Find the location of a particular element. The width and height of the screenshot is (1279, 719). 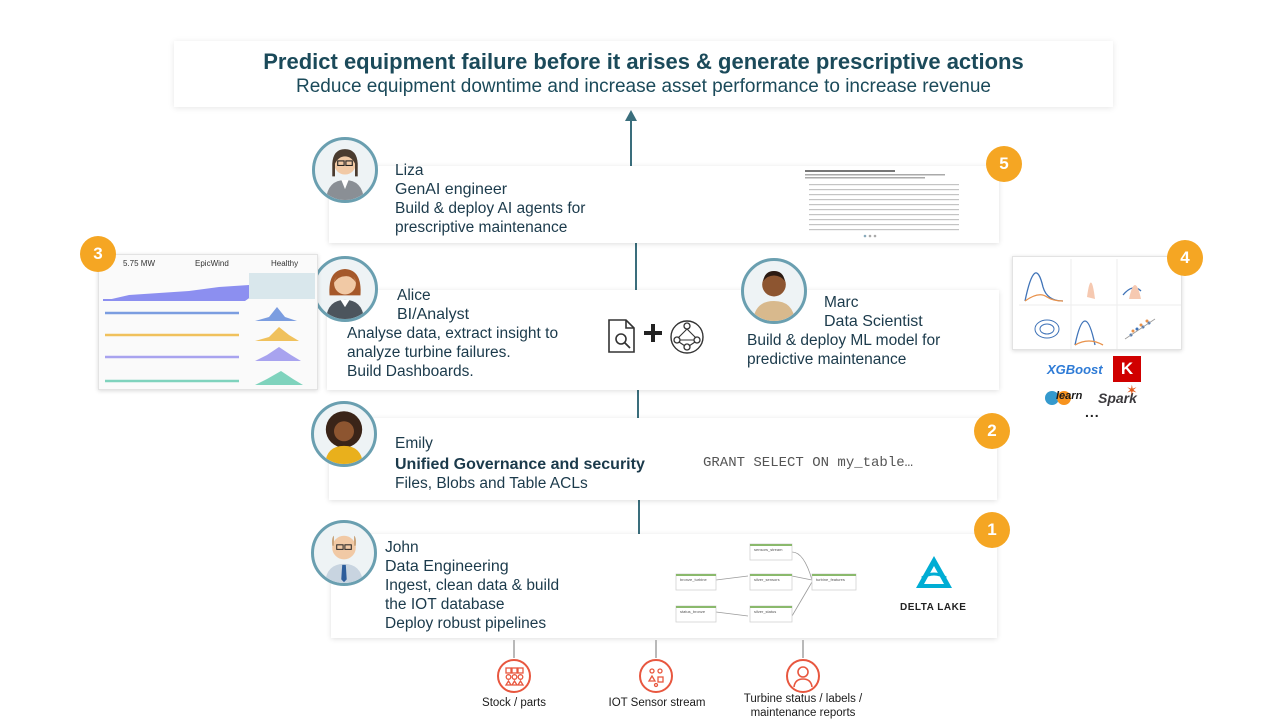

liza-desc2: prescriptive maintenance is located at coordinates (481, 227).